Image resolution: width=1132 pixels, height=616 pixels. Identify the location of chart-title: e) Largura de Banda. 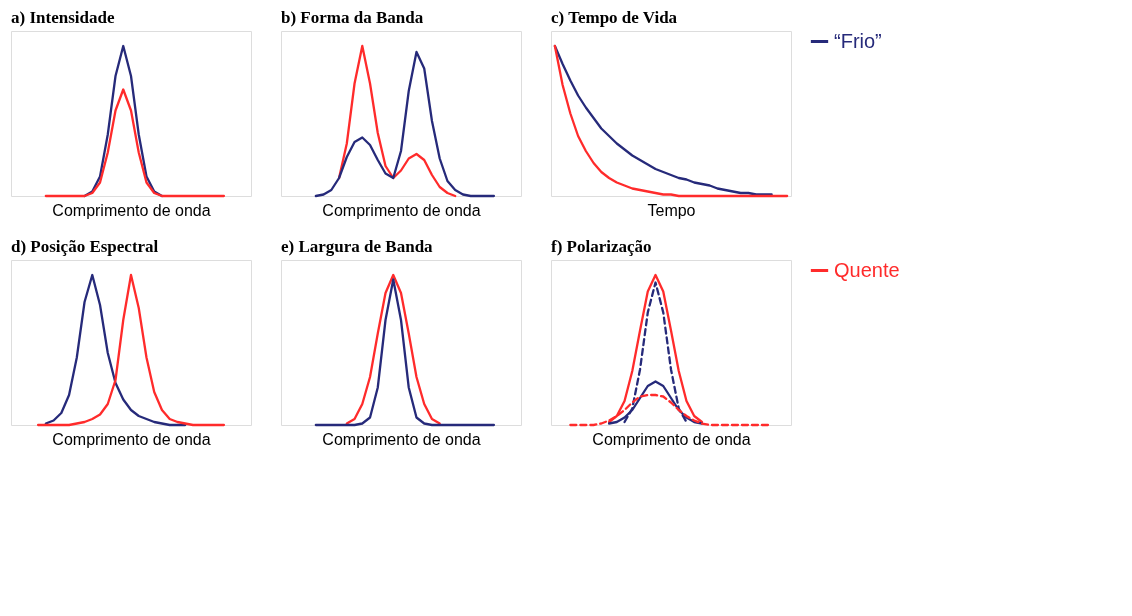
(357, 246).